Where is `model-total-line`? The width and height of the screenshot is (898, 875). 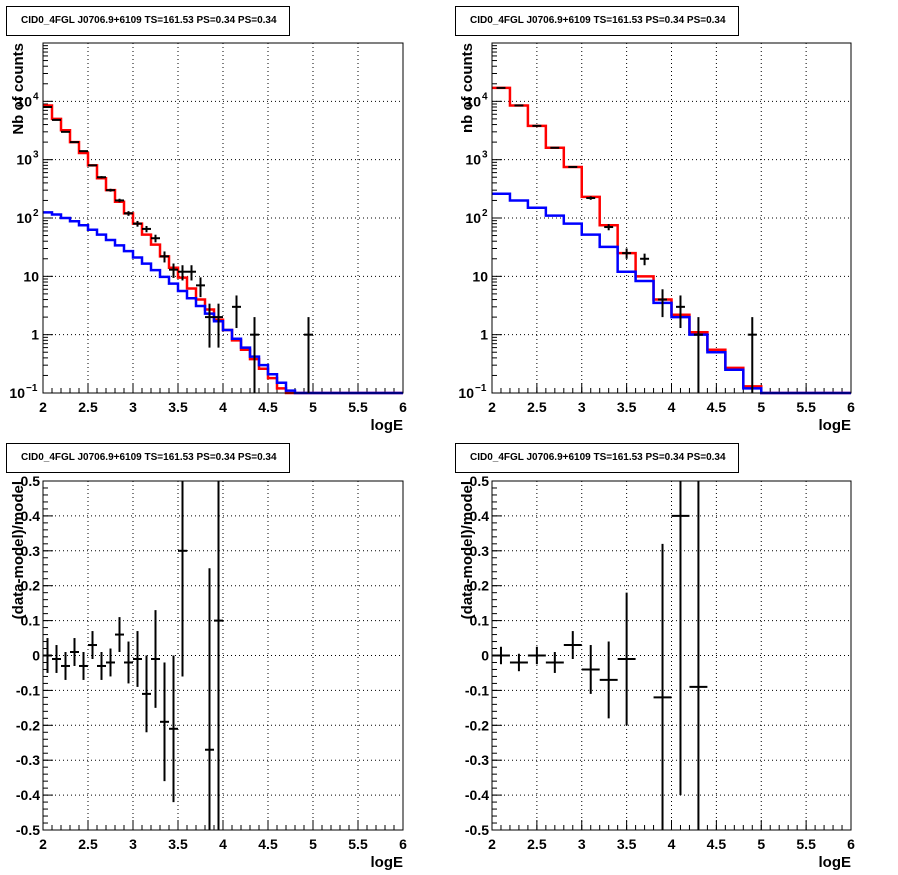 model-total-line is located at coordinates (223, 249).